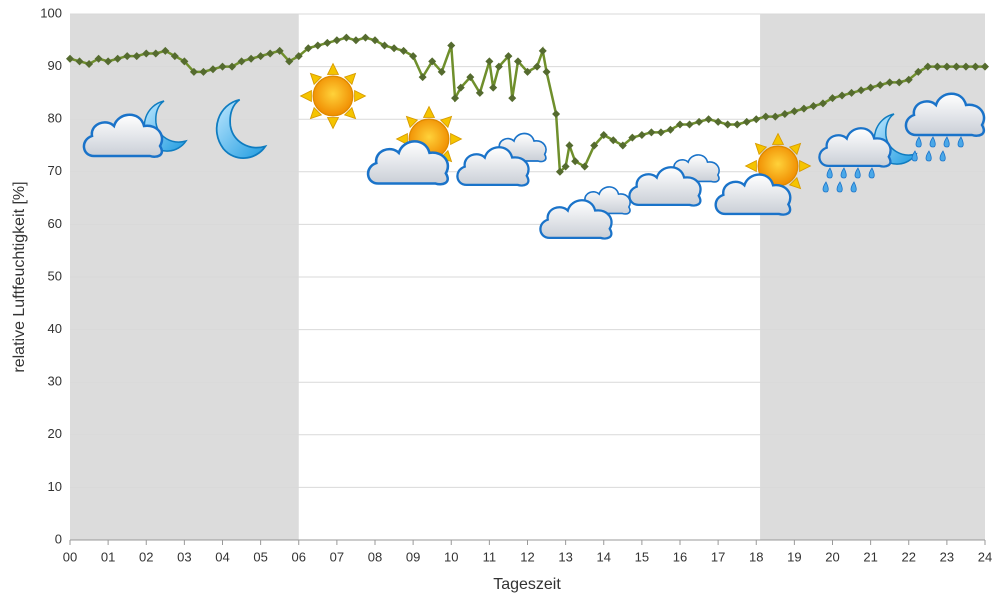  What do you see at coordinates (794, 556) in the screenshot?
I see `x-tick-label: 19` at bounding box center [794, 556].